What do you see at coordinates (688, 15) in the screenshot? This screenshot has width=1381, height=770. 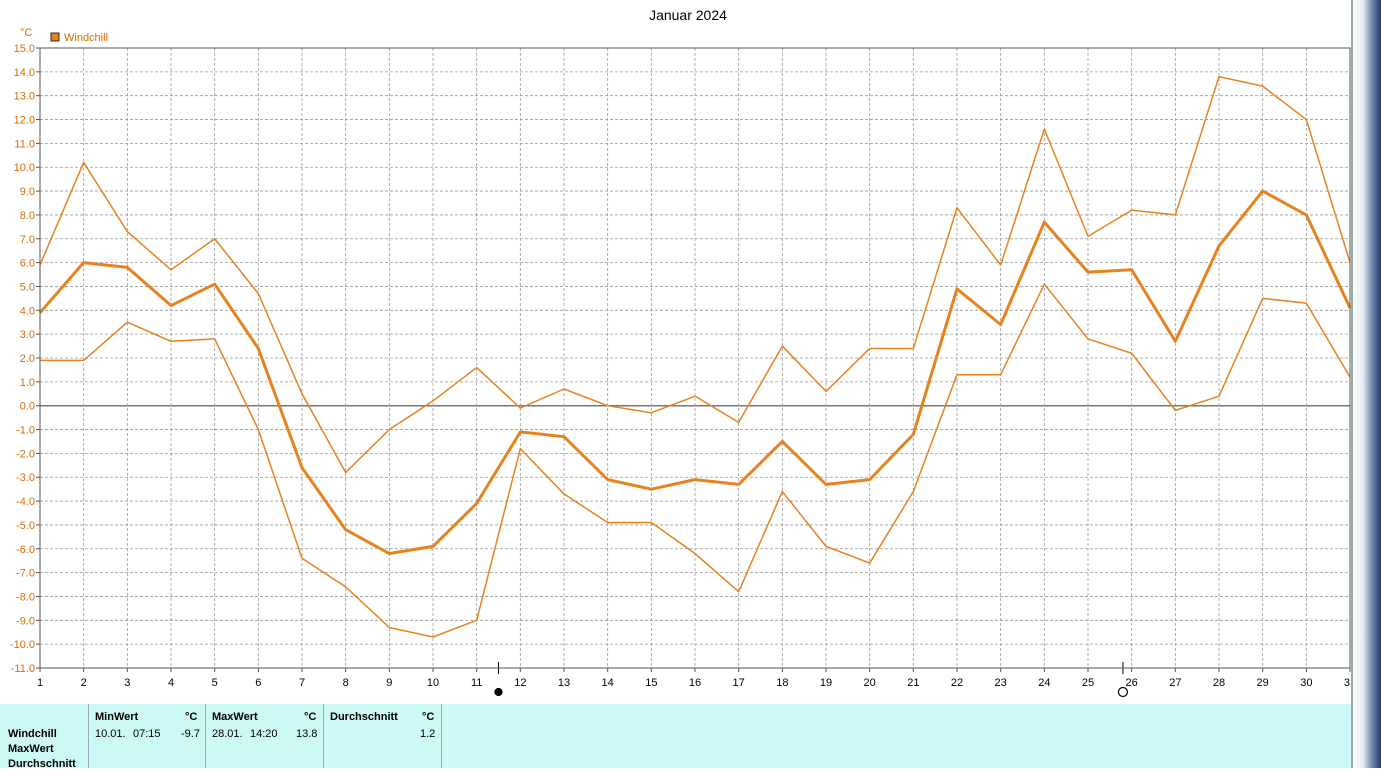 I see `chart-title: Januar 2024` at bounding box center [688, 15].